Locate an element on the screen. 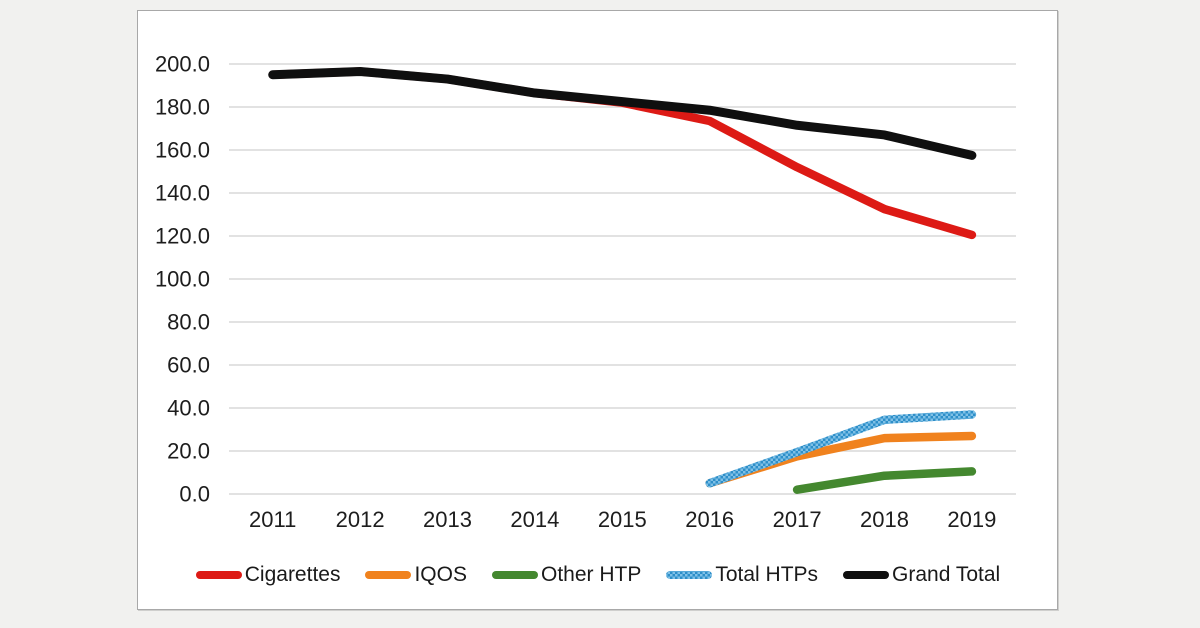 The height and width of the screenshot is (628, 1200). legend-label-total-htps: Total HTPs is located at coordinates (767, 574).